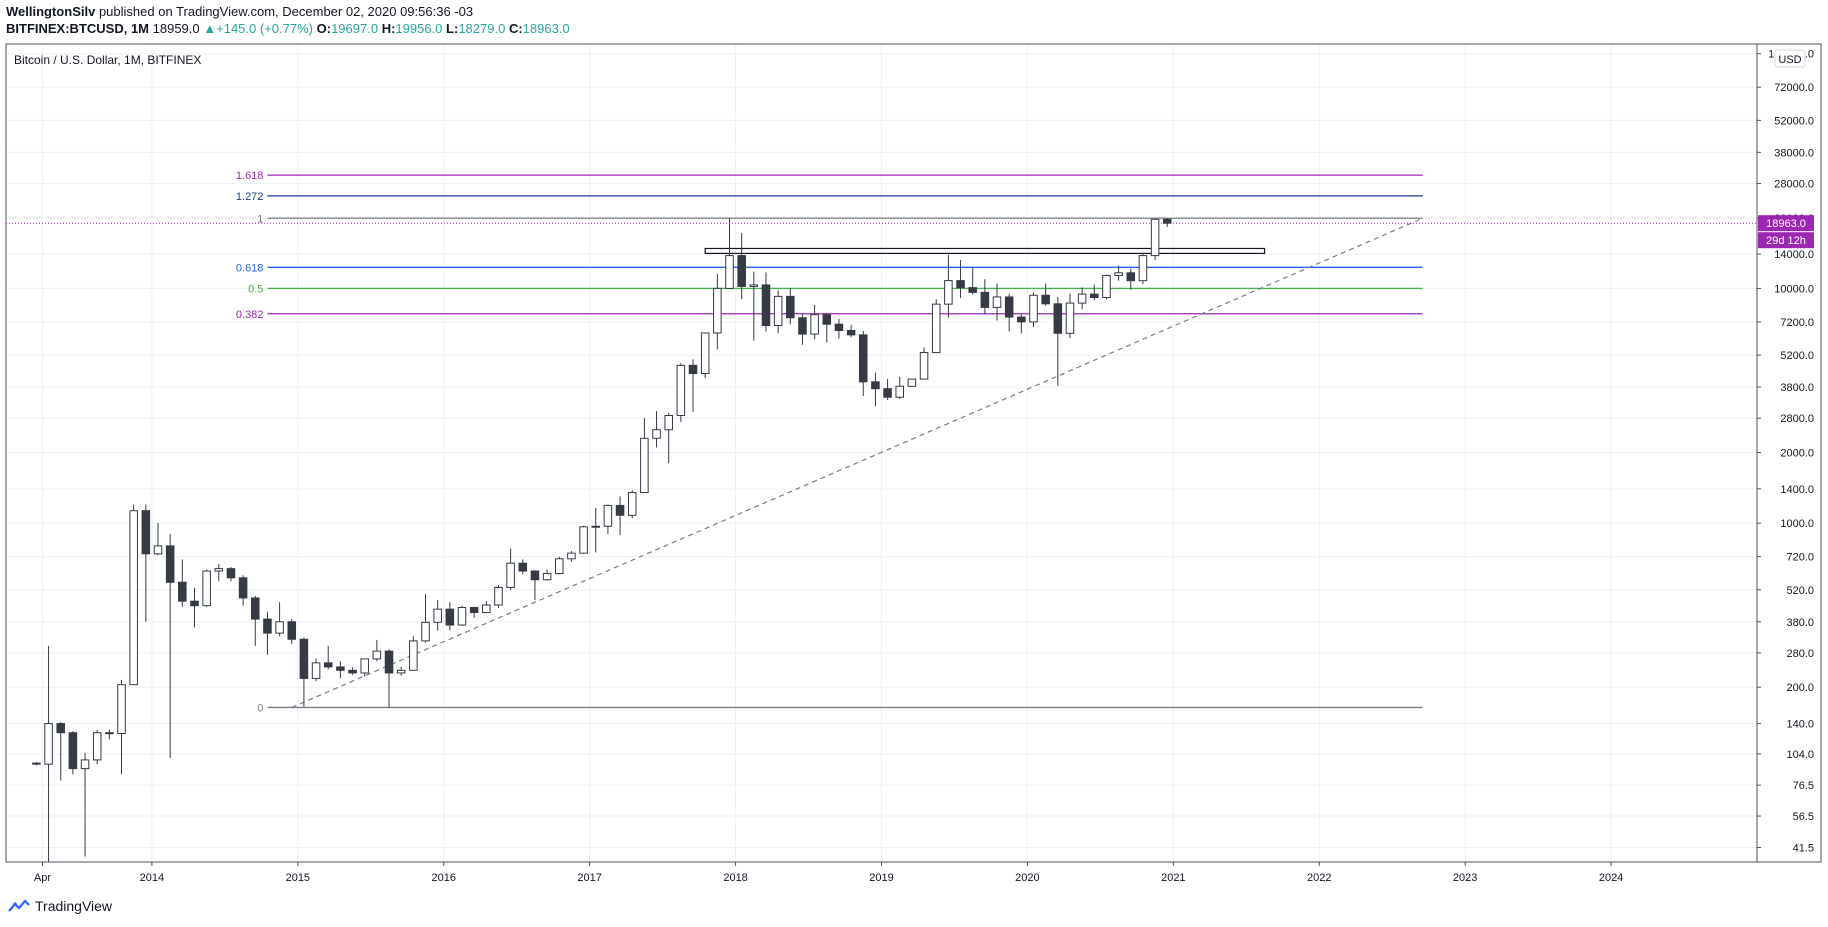 The width and height of the screenshot is (1828, 927). I want to click on last-price-badge, so click(1786, 223).